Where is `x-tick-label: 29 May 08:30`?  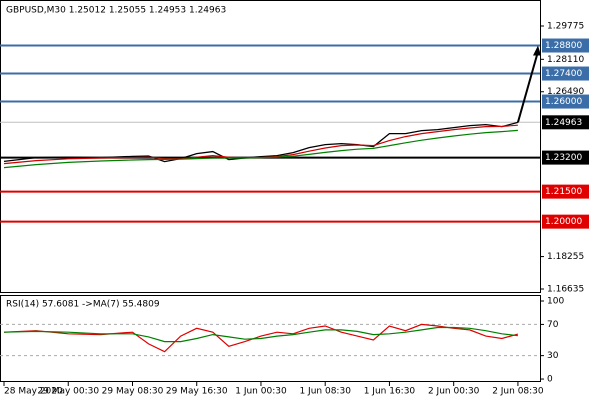 x-tick-label: 29 May 08:30 is located at coordinates (133, 392).